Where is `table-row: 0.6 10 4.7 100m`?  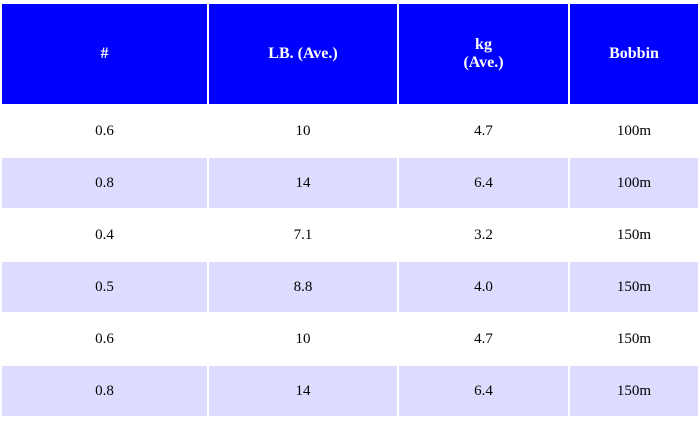 table-row: 0.6 10 4.7 100m is located at coordinates (350, 131).